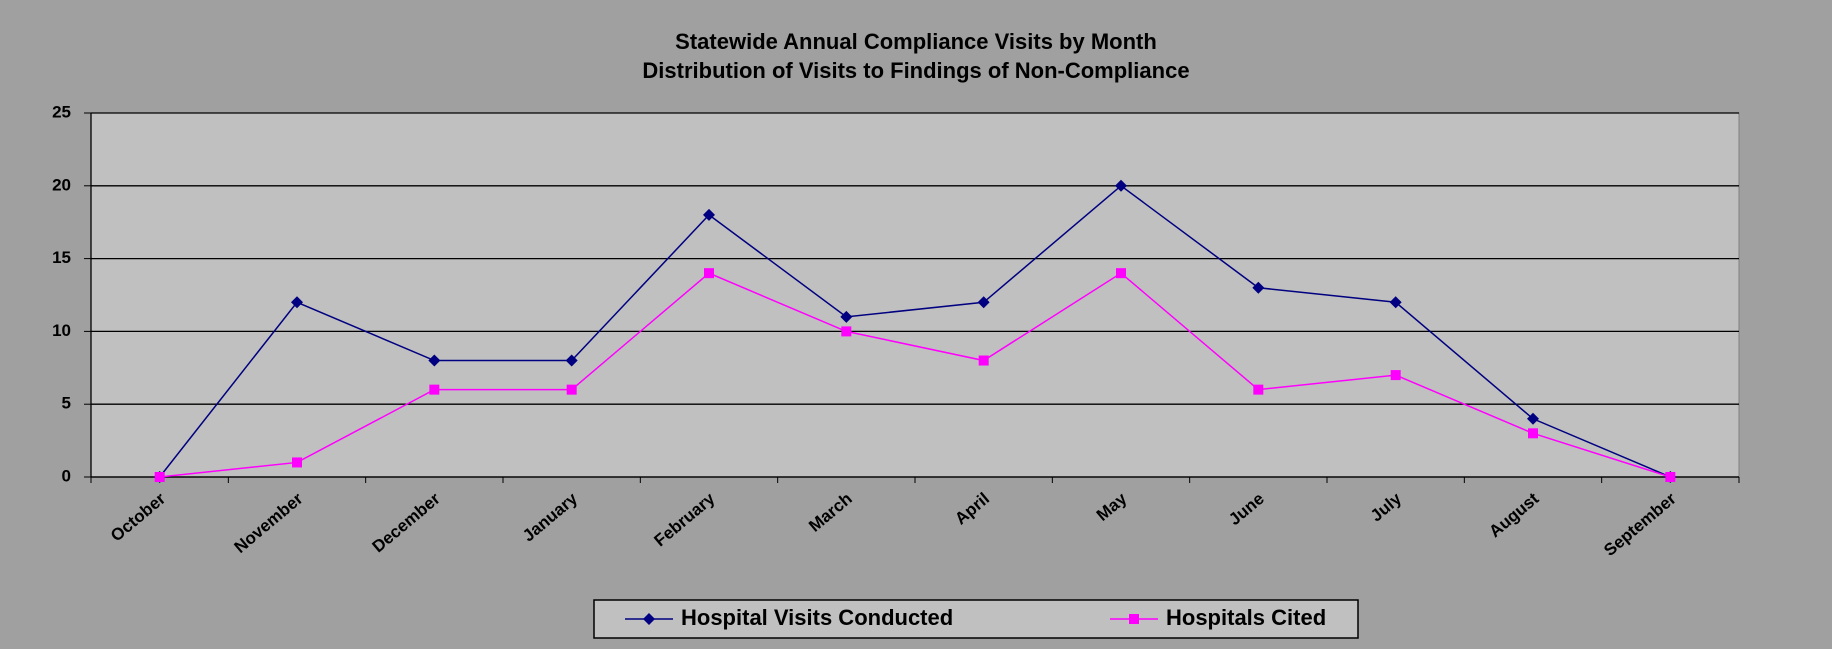  Describe the element at coordinates (61, 330) in the screenshot. I see `y-tick-label: 10` at that location.